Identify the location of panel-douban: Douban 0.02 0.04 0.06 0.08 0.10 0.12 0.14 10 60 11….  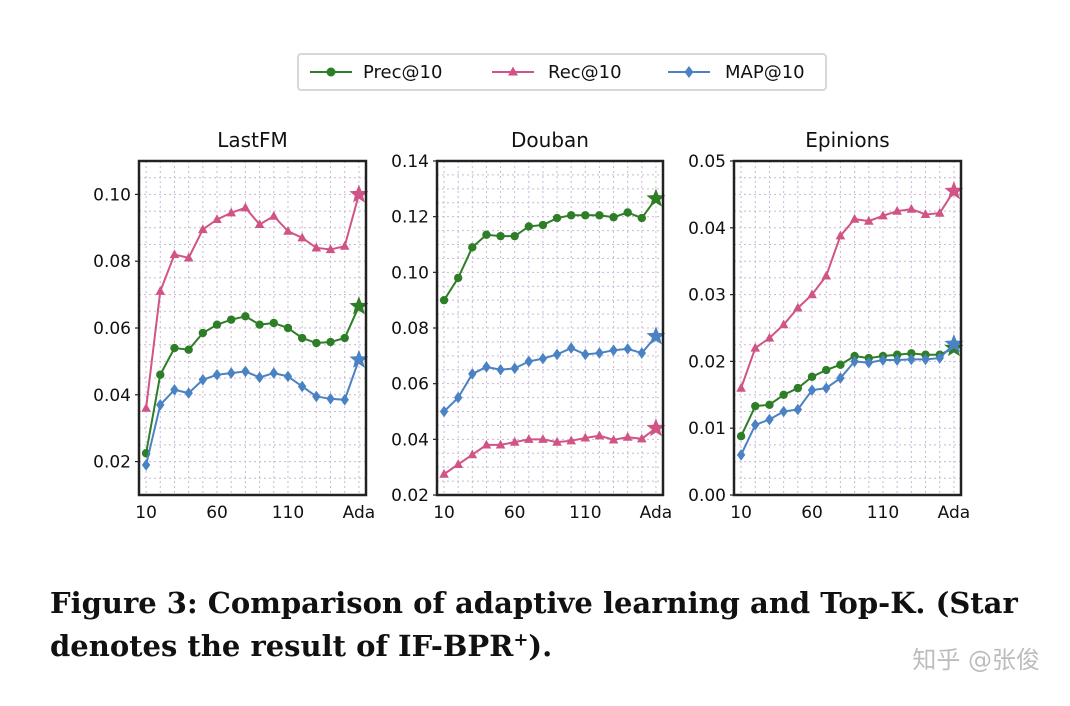
(531, 325).